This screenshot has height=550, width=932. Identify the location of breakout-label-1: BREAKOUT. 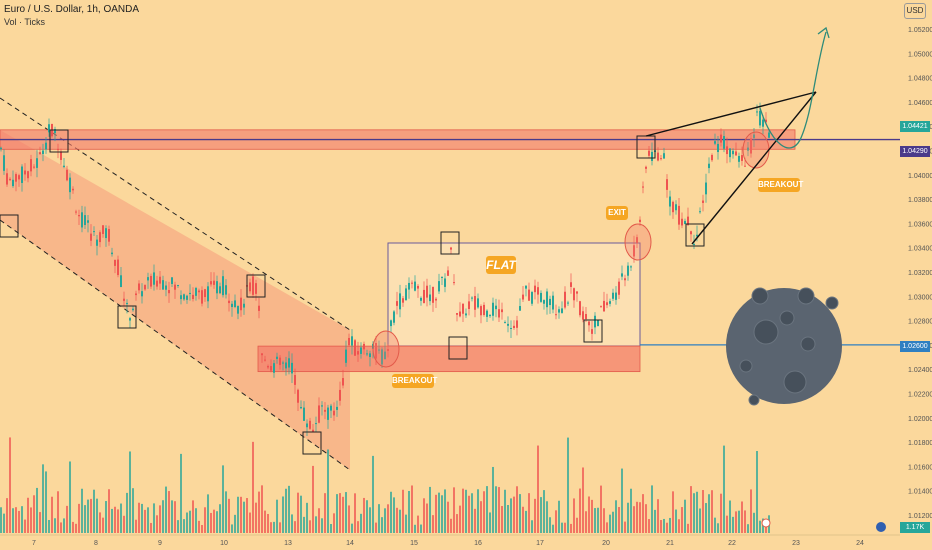
(414, 381).